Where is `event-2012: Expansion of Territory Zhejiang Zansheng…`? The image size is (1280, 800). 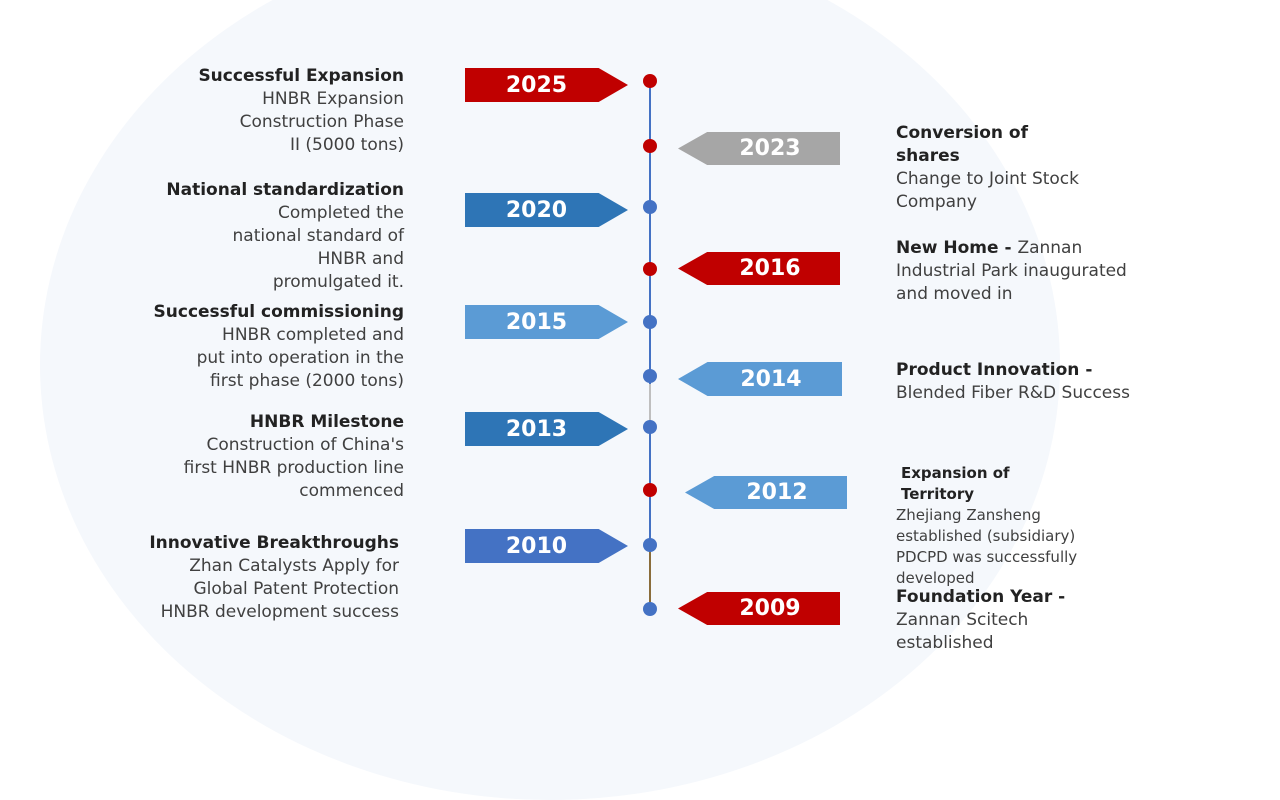 event-2012: Expansion of Territory Zhejiang Zansheng… is located at coordinates (991, 526).